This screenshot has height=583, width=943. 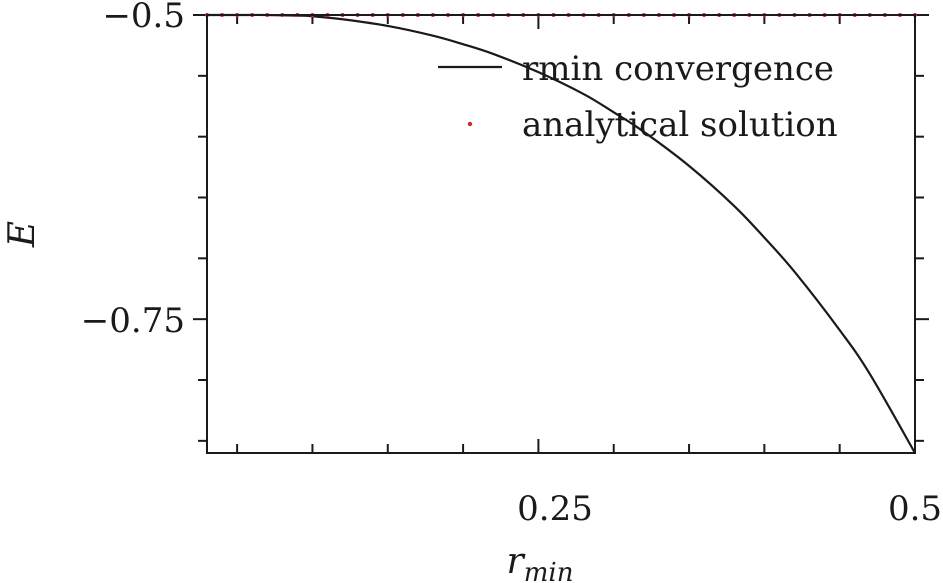 I want to click on x-axis-label: rmin, so click(x=540, y=562).